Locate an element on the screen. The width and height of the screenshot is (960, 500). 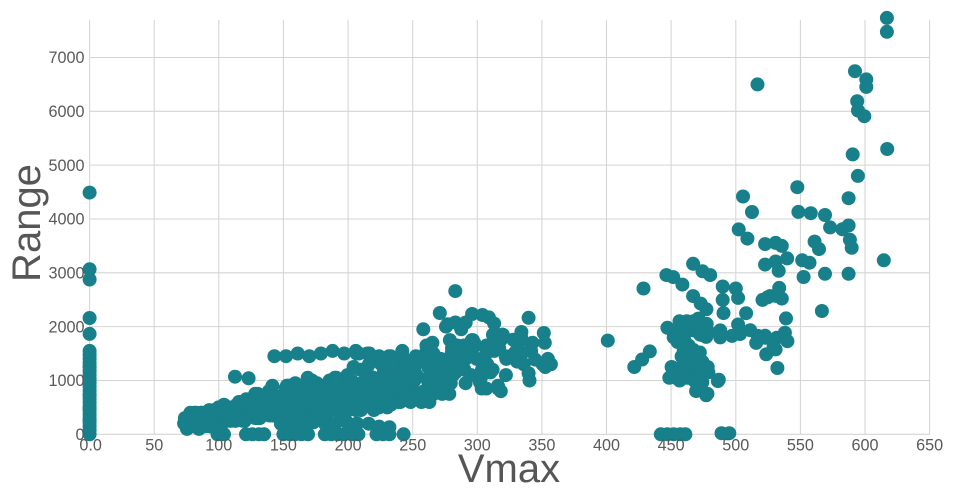
svg-text: 2000 is located at coordinates (66, 327).